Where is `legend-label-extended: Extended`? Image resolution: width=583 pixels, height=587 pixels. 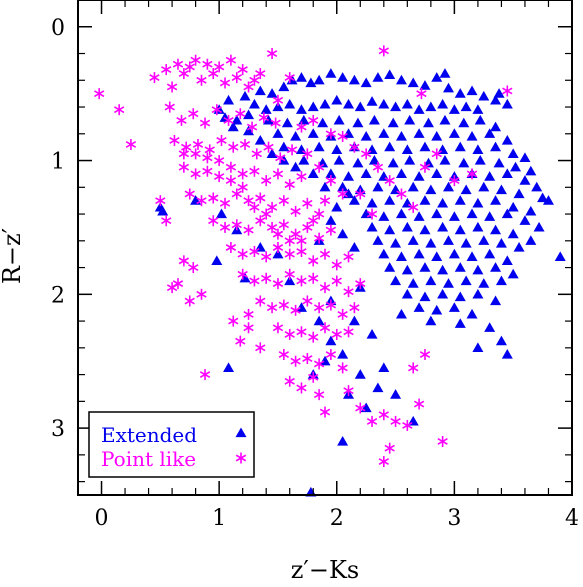
legend-label-extended: Extended is located at coordinates (149, 435).